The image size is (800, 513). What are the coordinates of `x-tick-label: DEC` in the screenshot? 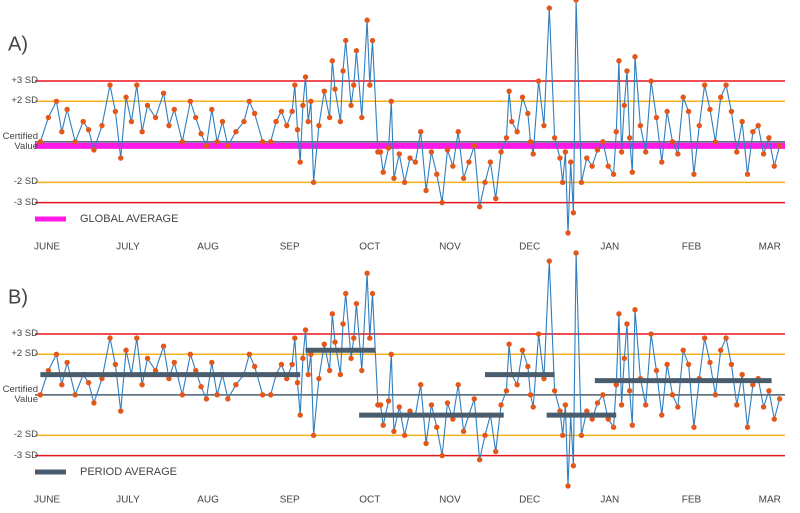 It's located at (529, 500).